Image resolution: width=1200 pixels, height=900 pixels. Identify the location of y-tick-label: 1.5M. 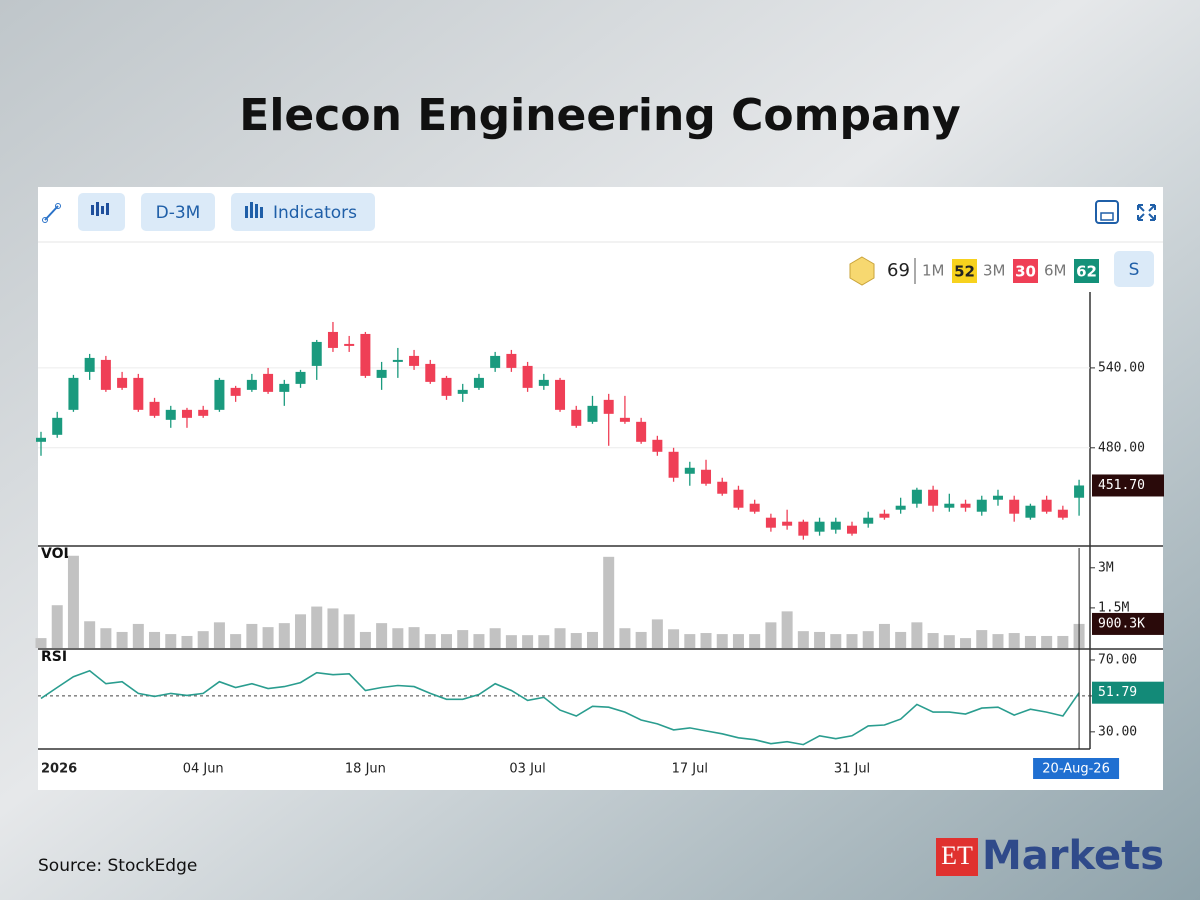
(1113, 607).